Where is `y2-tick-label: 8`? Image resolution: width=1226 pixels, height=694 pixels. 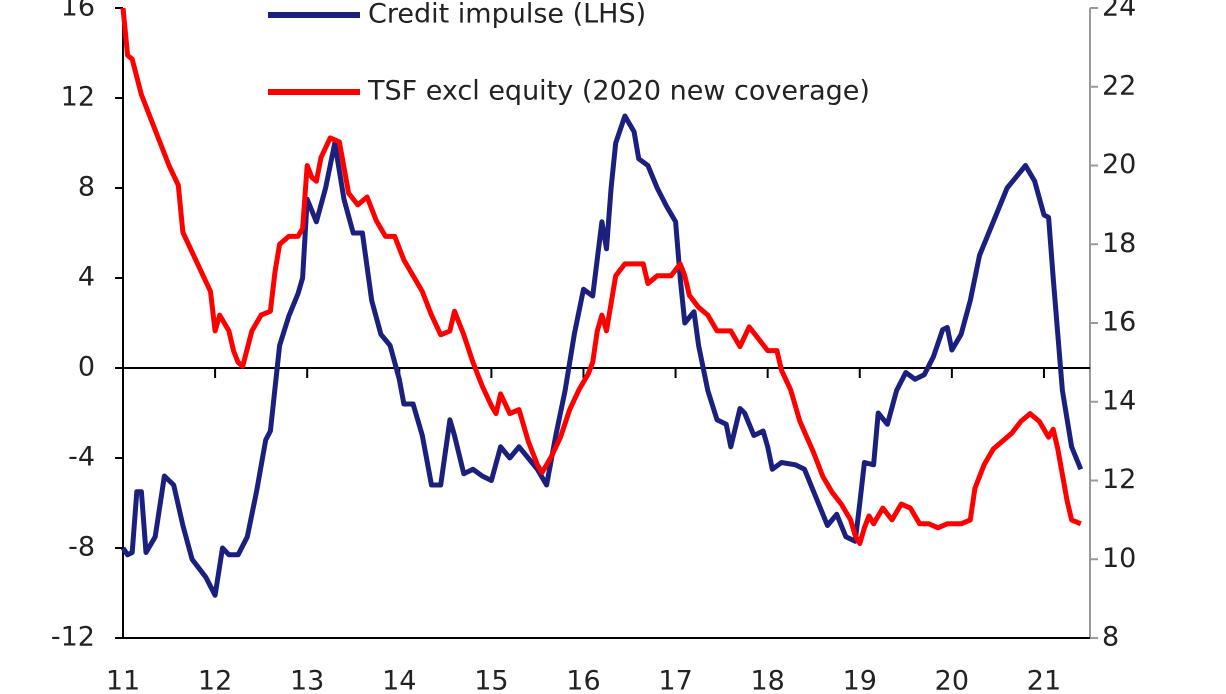 y2-tick-label: 8 is located at coordinates (1110, 637).